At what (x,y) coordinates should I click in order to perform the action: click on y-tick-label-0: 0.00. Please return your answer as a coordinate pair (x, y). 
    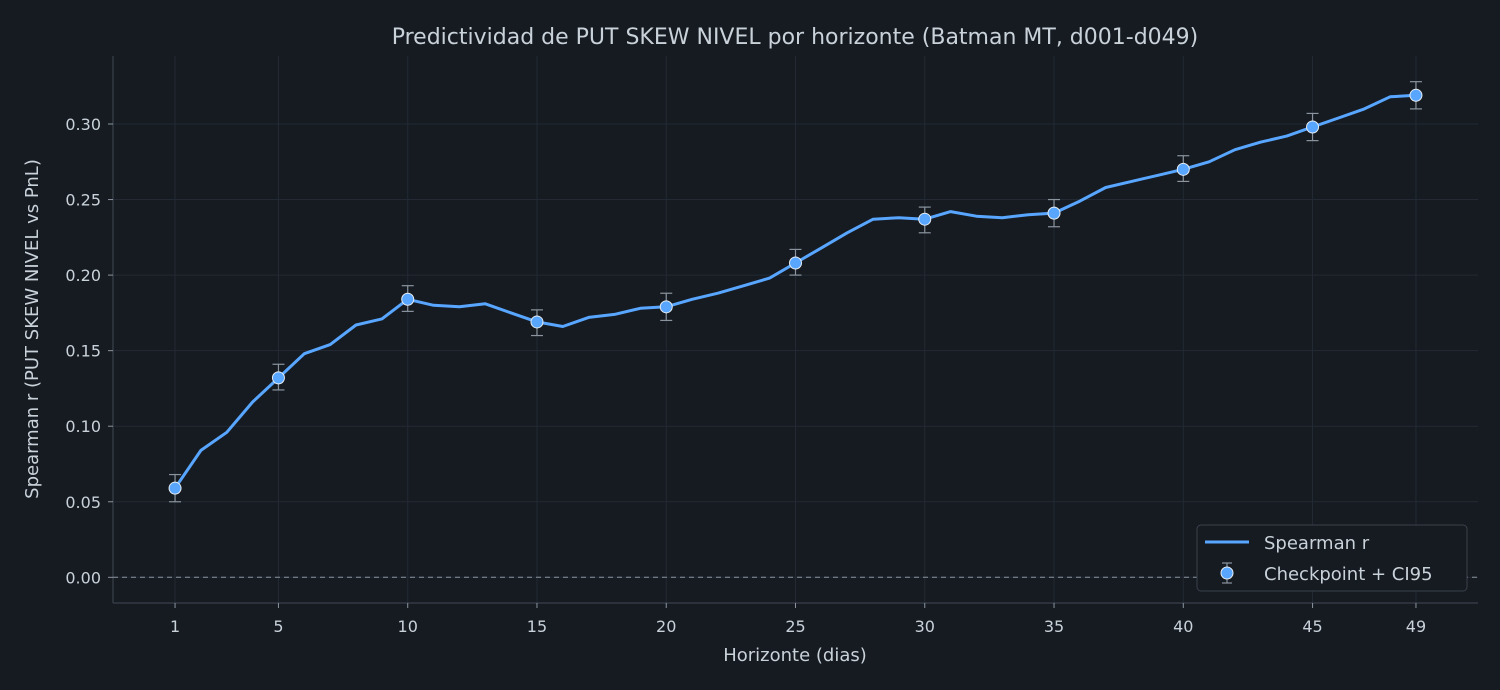
    Looking at the image, I should click on (83, 577).